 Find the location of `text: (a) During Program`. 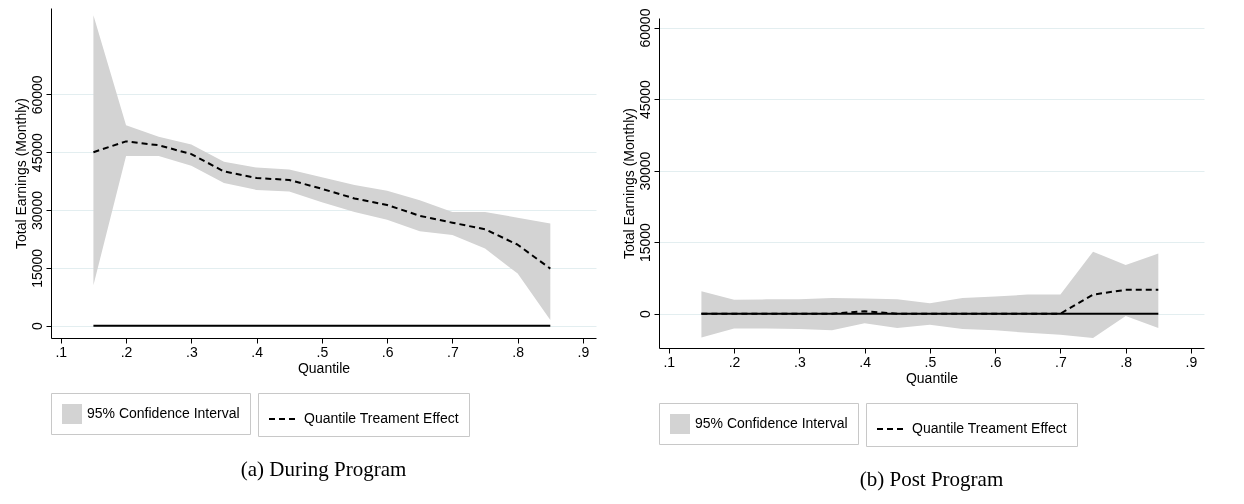

text: (a) During Program is located at coordinates (323, 468).